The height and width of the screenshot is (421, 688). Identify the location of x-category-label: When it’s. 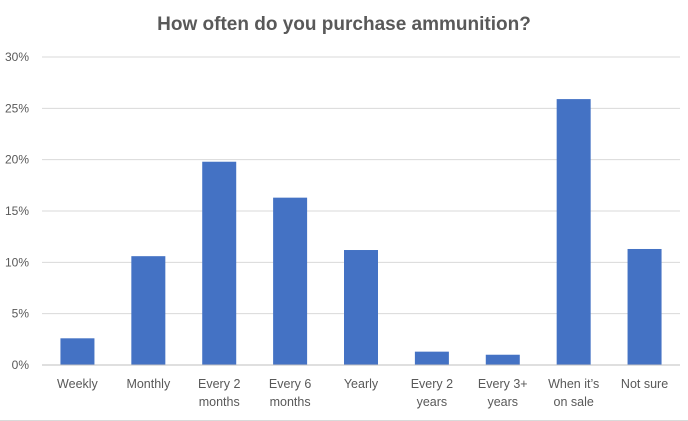
(573, 384).